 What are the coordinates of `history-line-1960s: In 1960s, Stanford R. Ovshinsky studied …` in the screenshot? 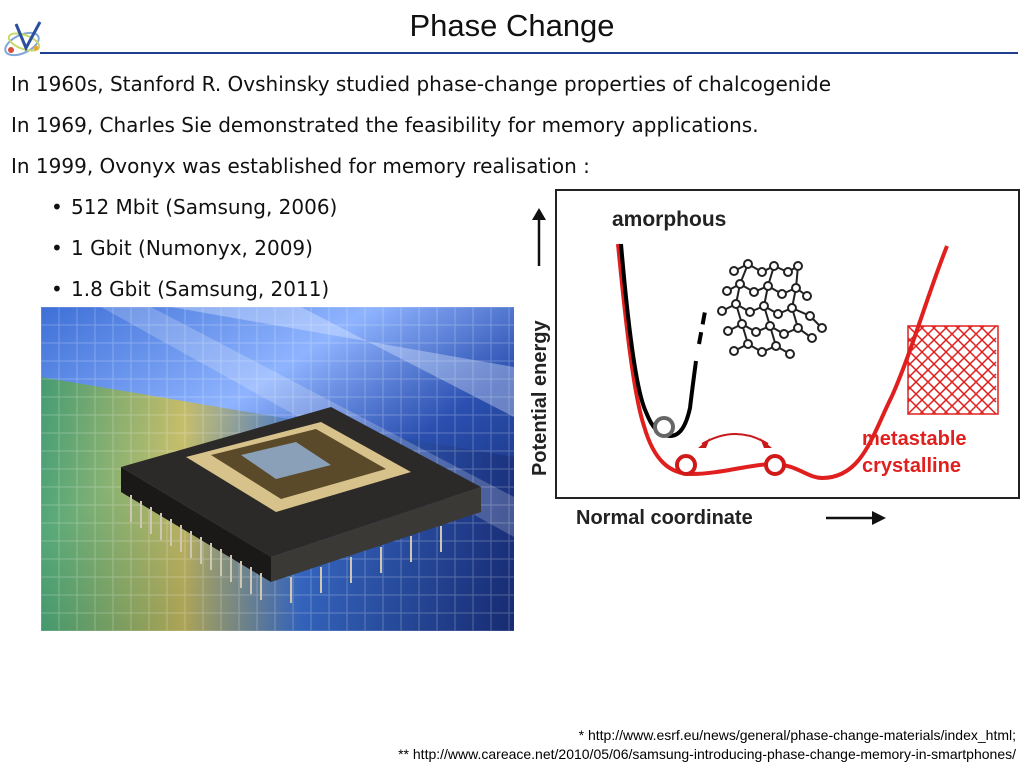 It's located at (421, 84).